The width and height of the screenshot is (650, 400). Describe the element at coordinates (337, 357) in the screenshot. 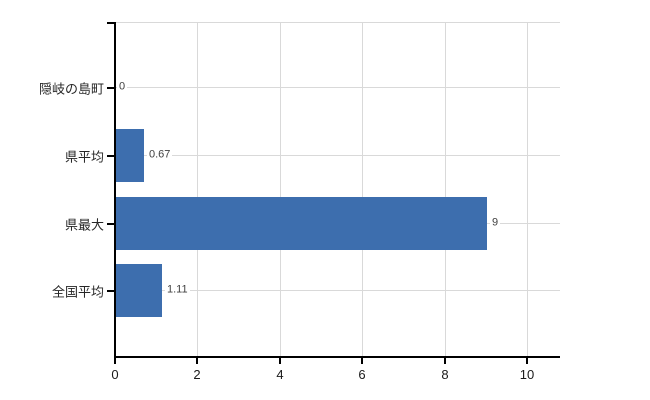

I see `x-axis-line` at that location.